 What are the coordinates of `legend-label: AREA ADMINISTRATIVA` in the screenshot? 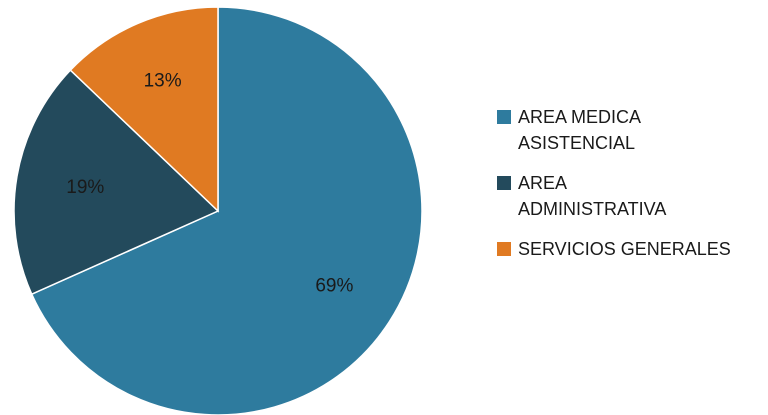 It's located at (592, 196).